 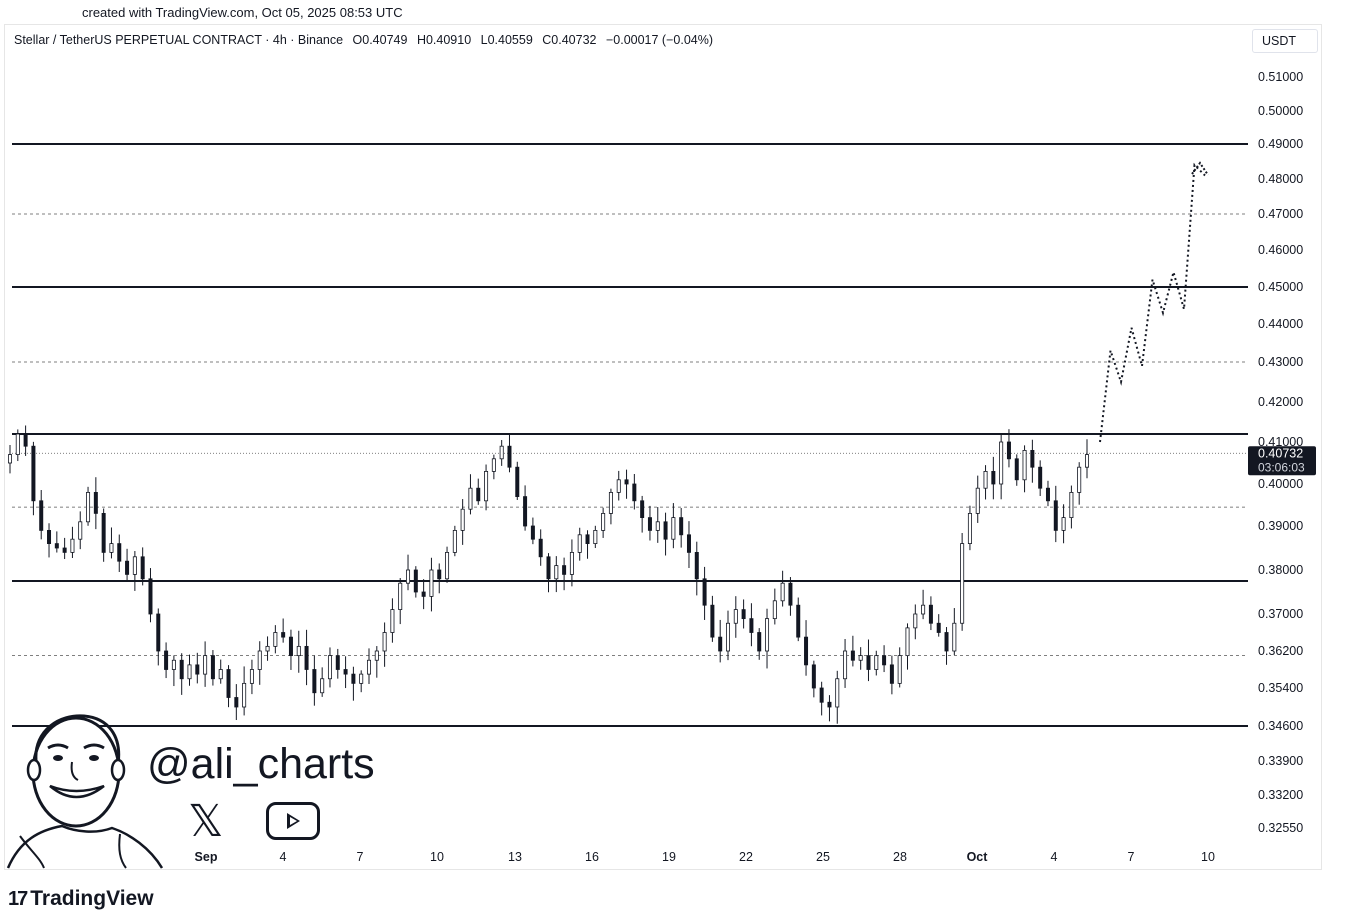 I want to click on youtube-icon, so click(x=293, y=821).